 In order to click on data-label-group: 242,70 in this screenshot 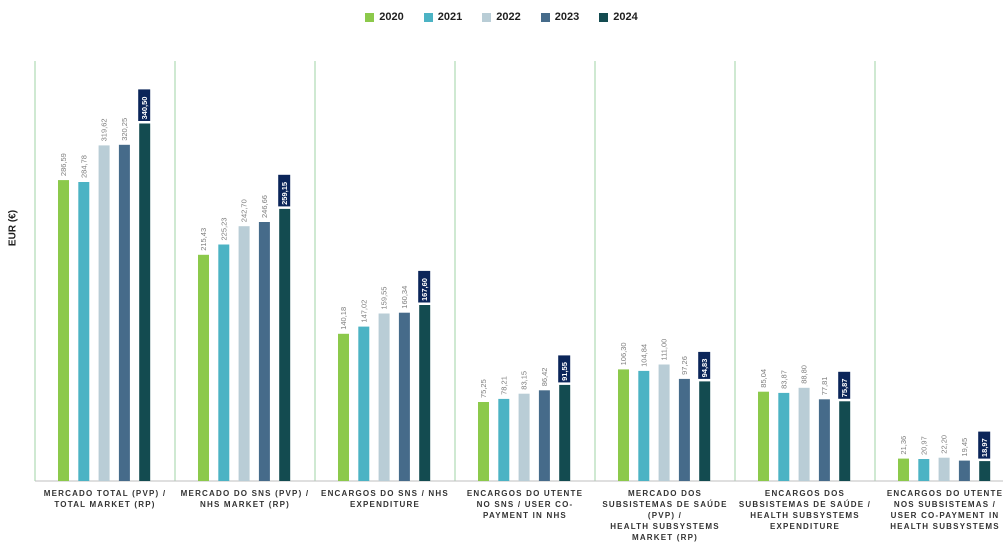, I will do `click(244, 210)`.